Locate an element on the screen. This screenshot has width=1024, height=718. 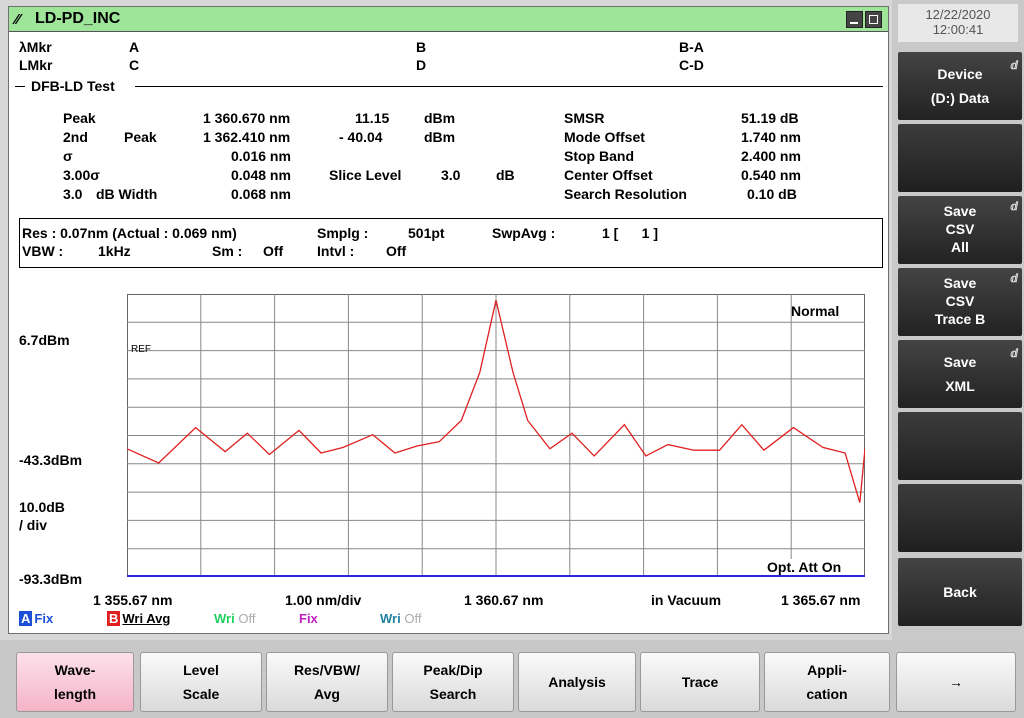
trace-key: Trace is located at coordinates (700, 682).